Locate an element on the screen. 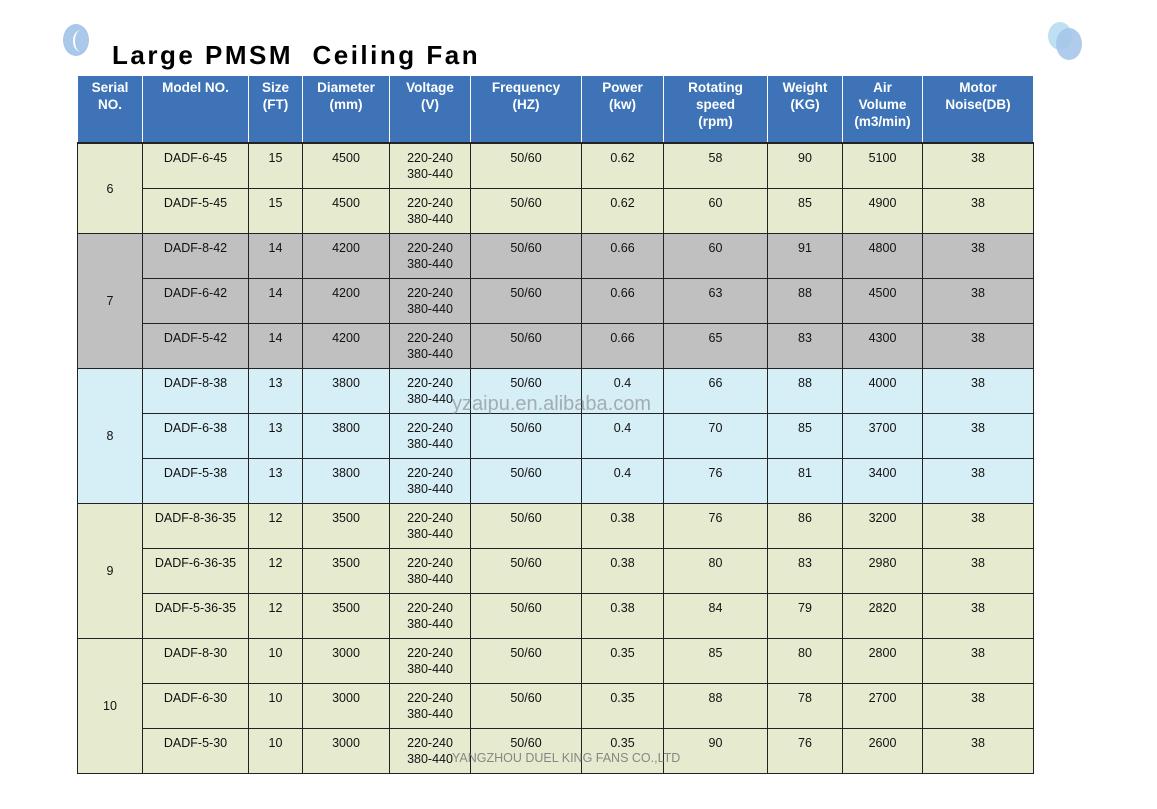 This screenshot has width=1157, height=809. column-header-text: Voltage is located at coordinates (430, 87).